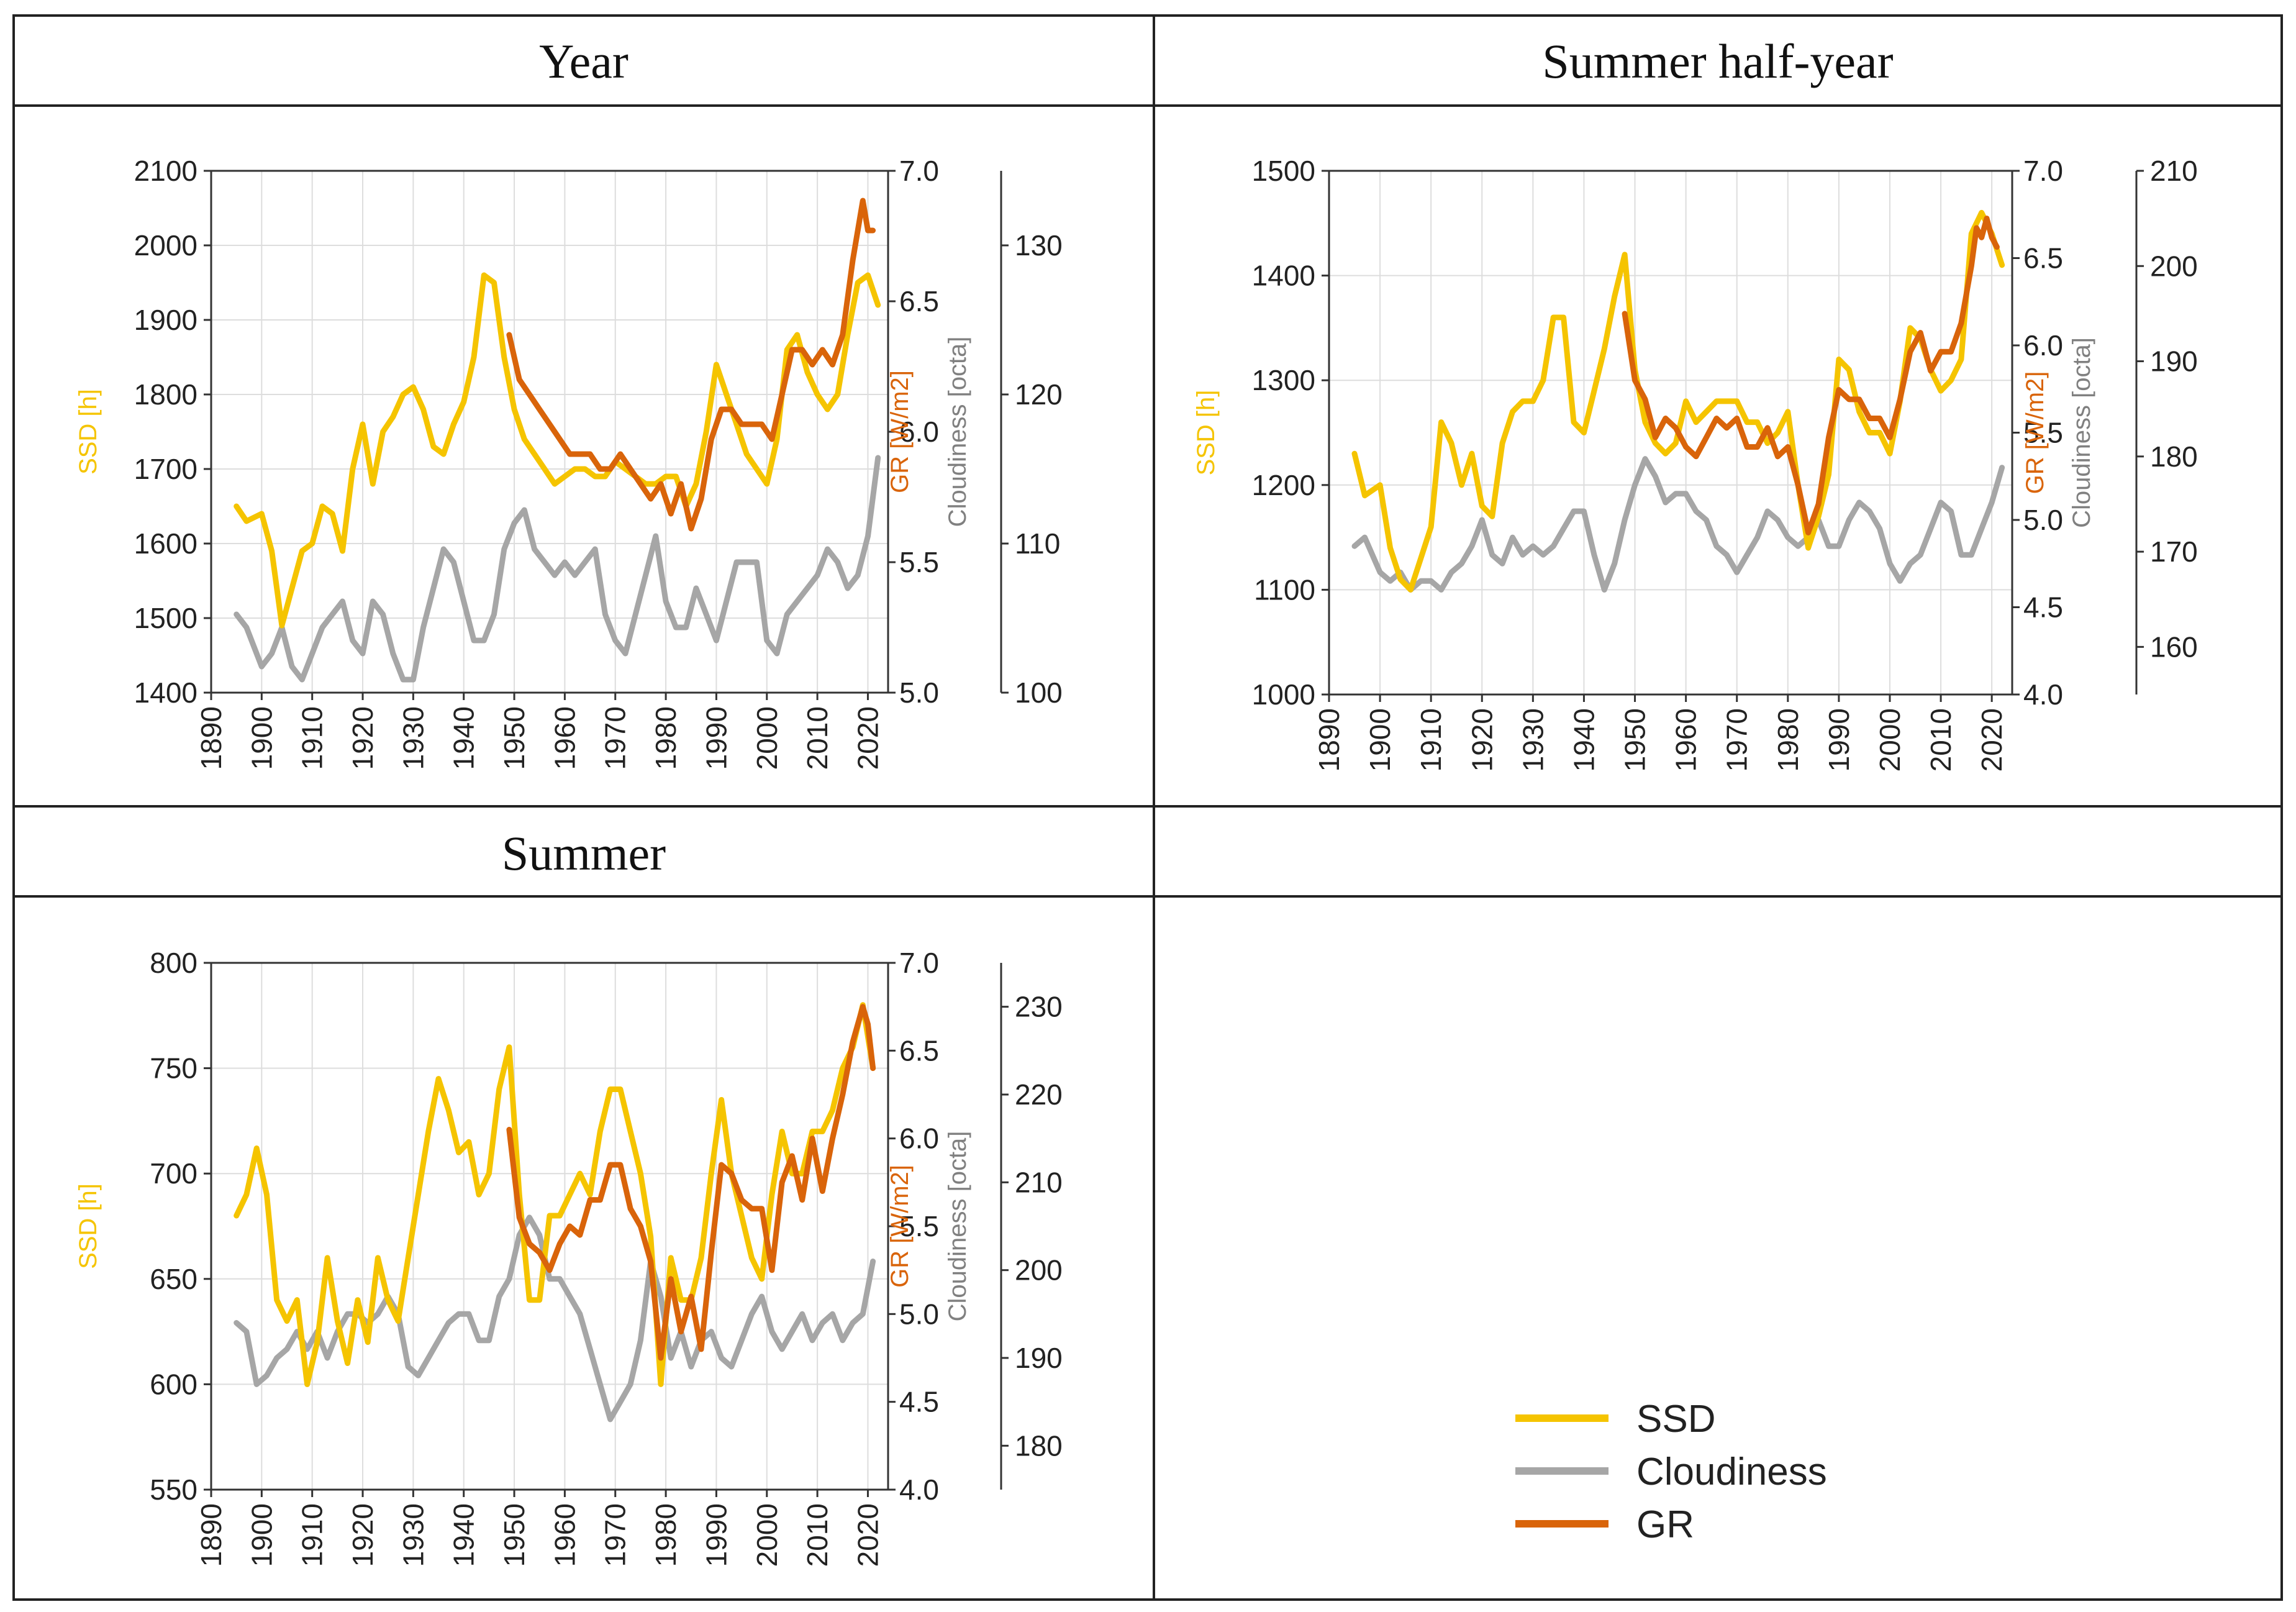 The height and width of the screenshot is (1612, 2296). What do you see at coordinates (2043, 694) in the screenshot?
I see `cloudiness-tick-label: 4.0` at bounding box center [2043, 694].